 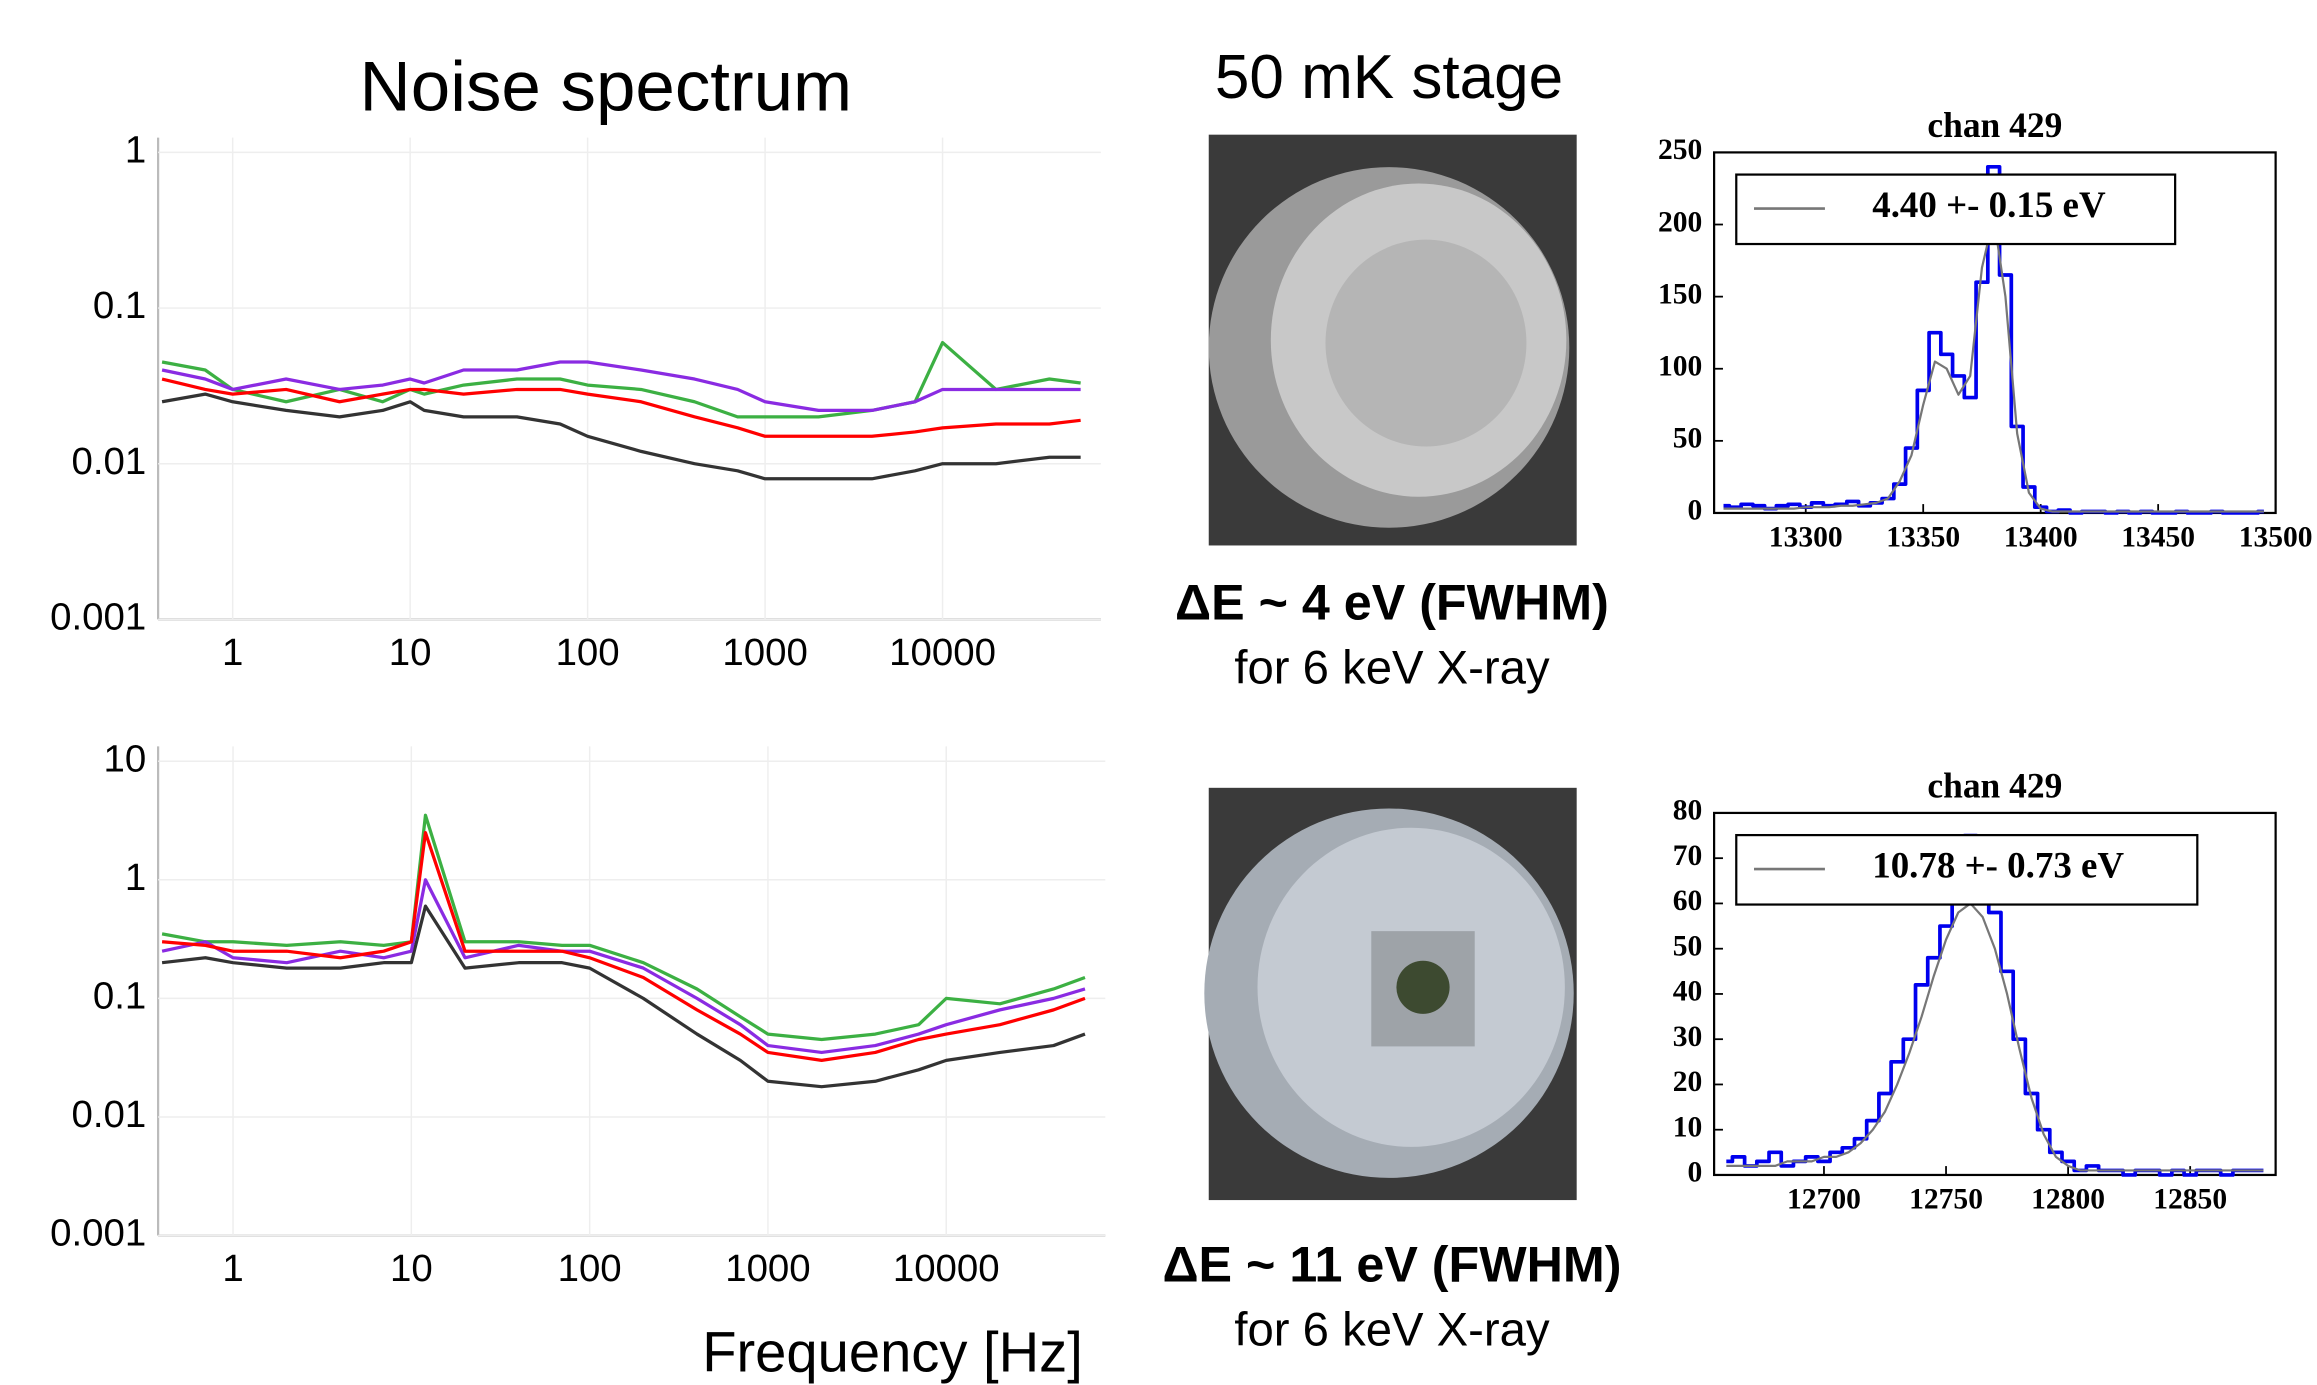 I want to click on x-tick-label: 13500, so click(x=2276, y=537).